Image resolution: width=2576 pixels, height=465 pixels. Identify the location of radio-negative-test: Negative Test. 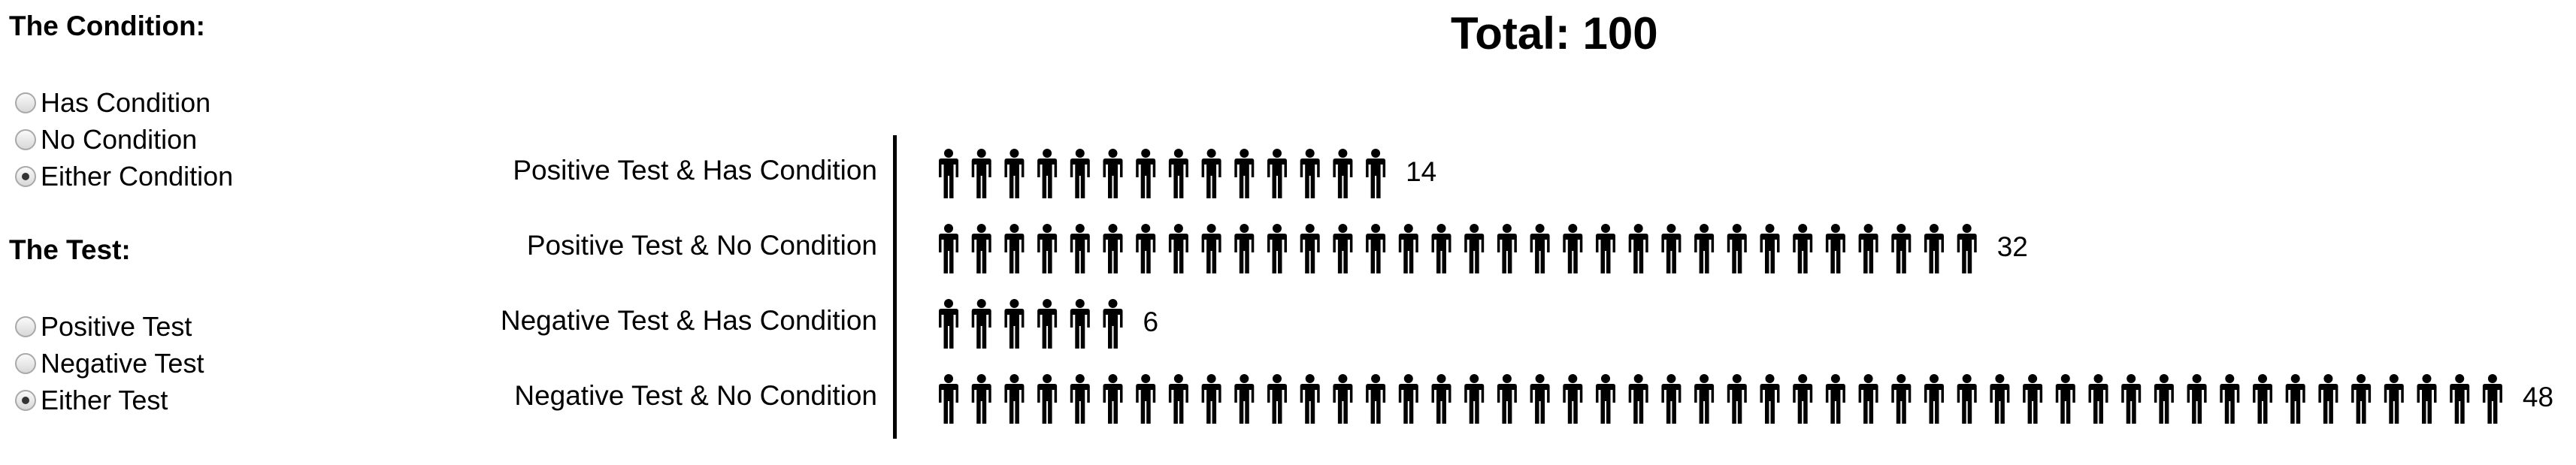
(109, 364).